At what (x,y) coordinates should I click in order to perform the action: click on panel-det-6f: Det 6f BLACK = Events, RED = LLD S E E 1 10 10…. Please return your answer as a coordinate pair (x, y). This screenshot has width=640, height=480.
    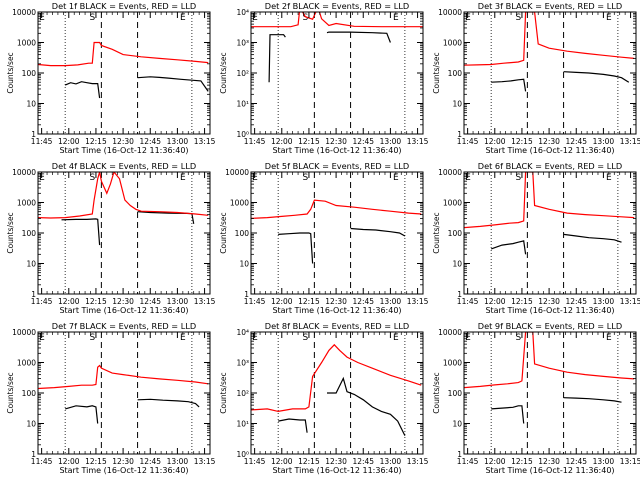
    Looking at the image, I should click on (536, 238).